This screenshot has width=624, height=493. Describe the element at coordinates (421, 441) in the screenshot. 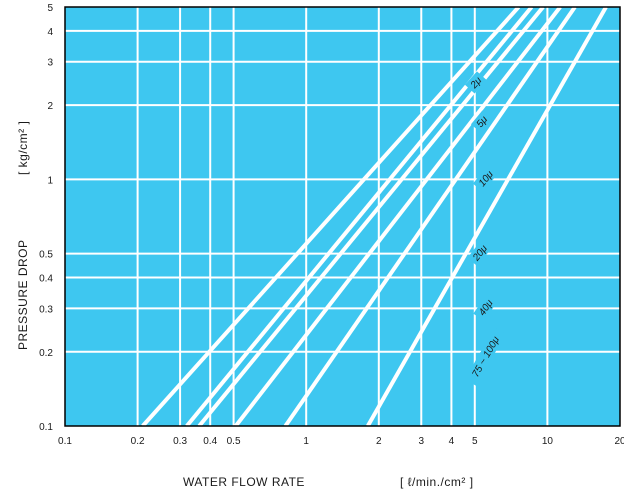

I see `x-tick-label-3: 3` at that location.